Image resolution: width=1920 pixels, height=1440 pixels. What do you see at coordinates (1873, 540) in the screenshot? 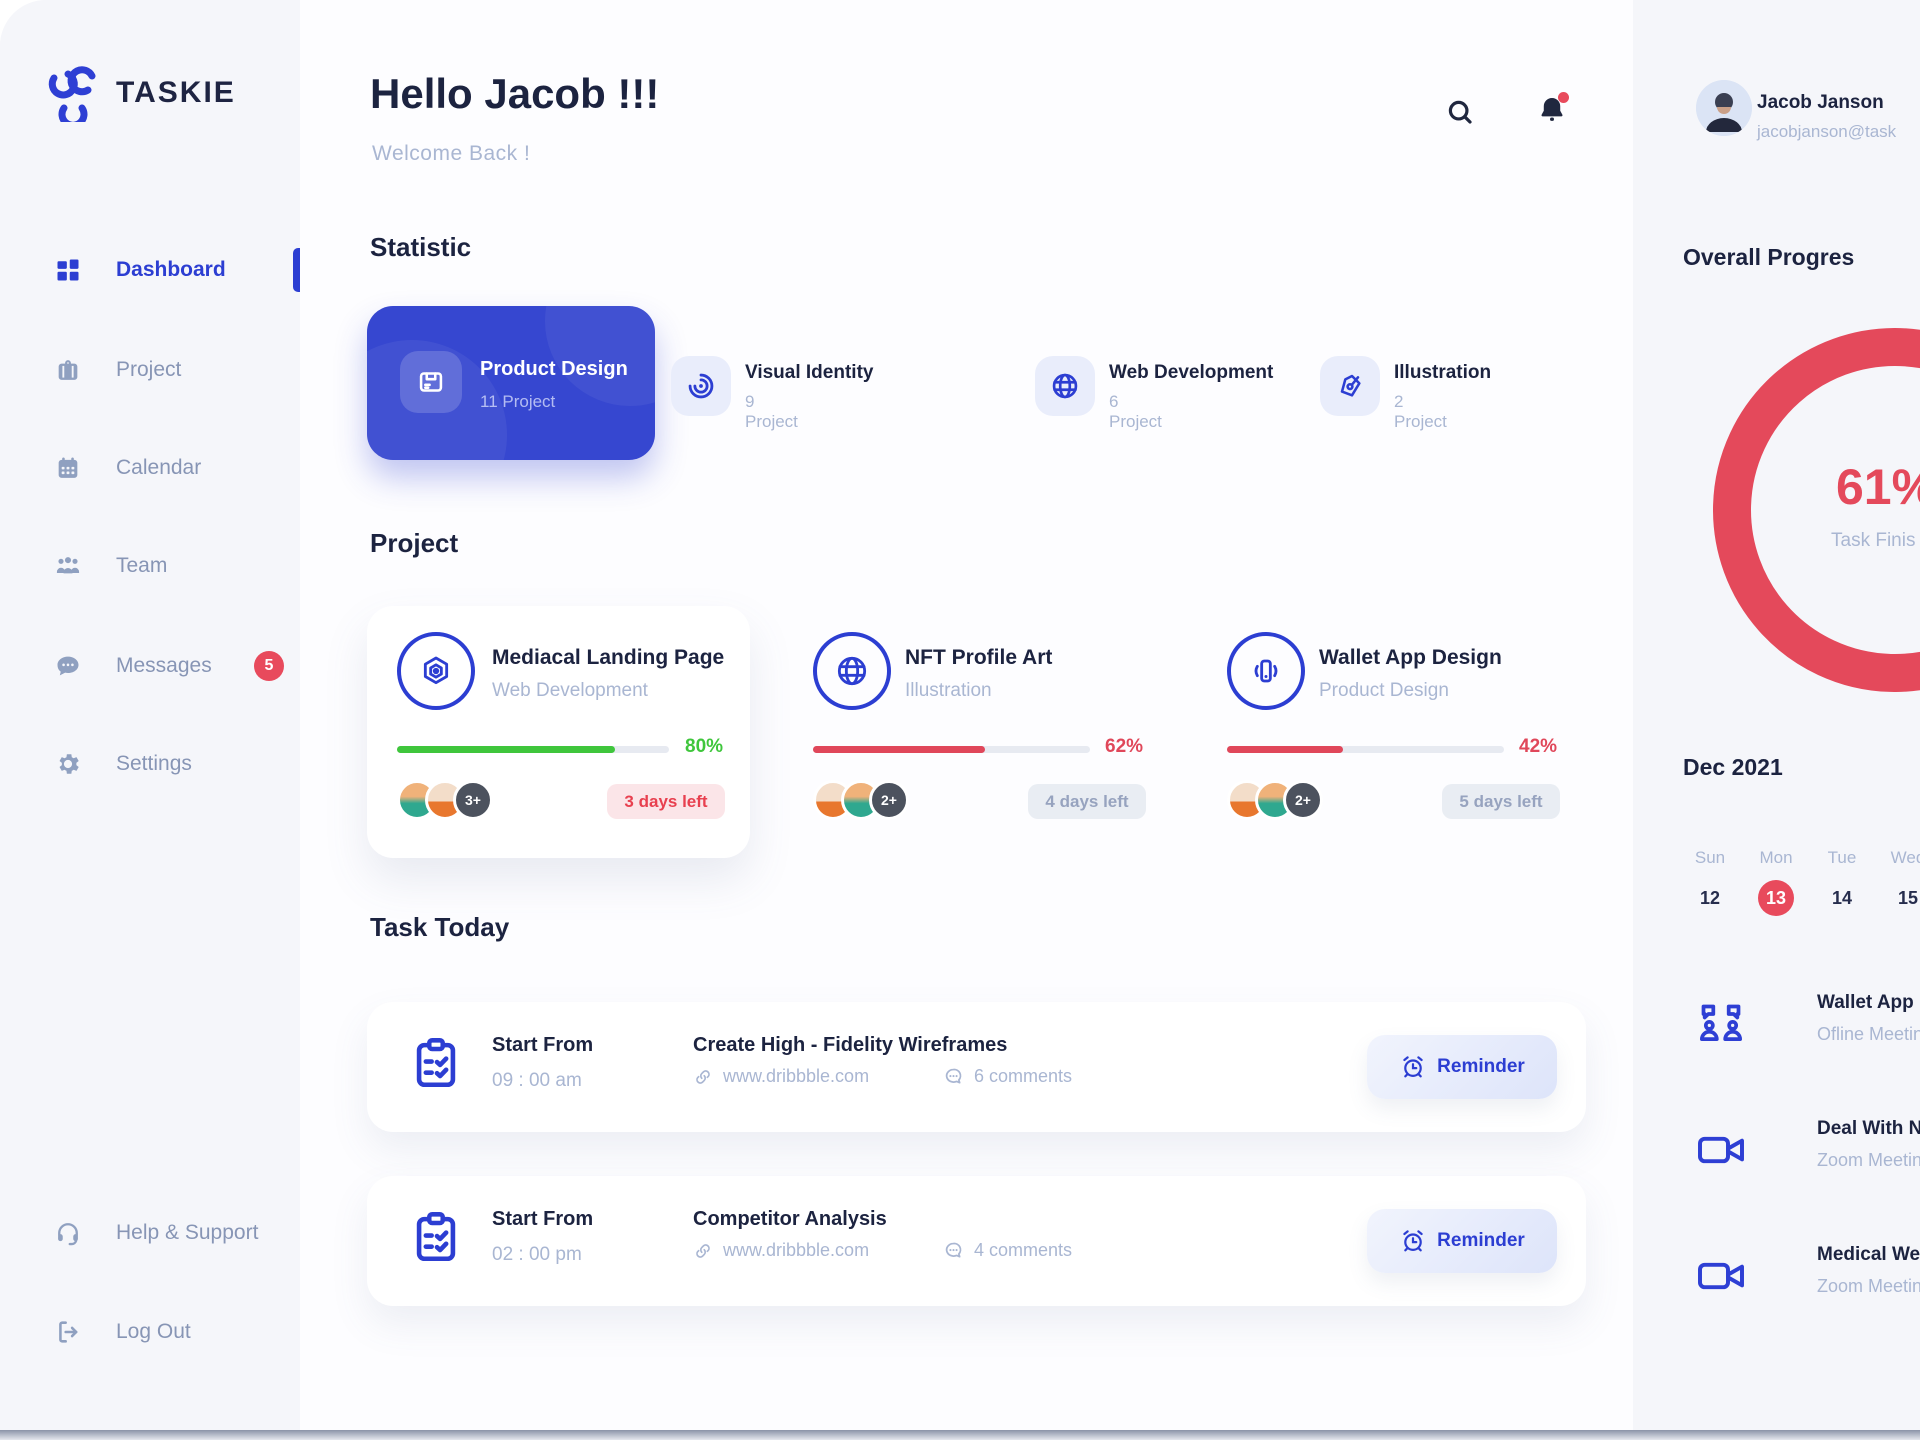
I see `overall-caption: Task Finis` at bounding box center [1873, 540].